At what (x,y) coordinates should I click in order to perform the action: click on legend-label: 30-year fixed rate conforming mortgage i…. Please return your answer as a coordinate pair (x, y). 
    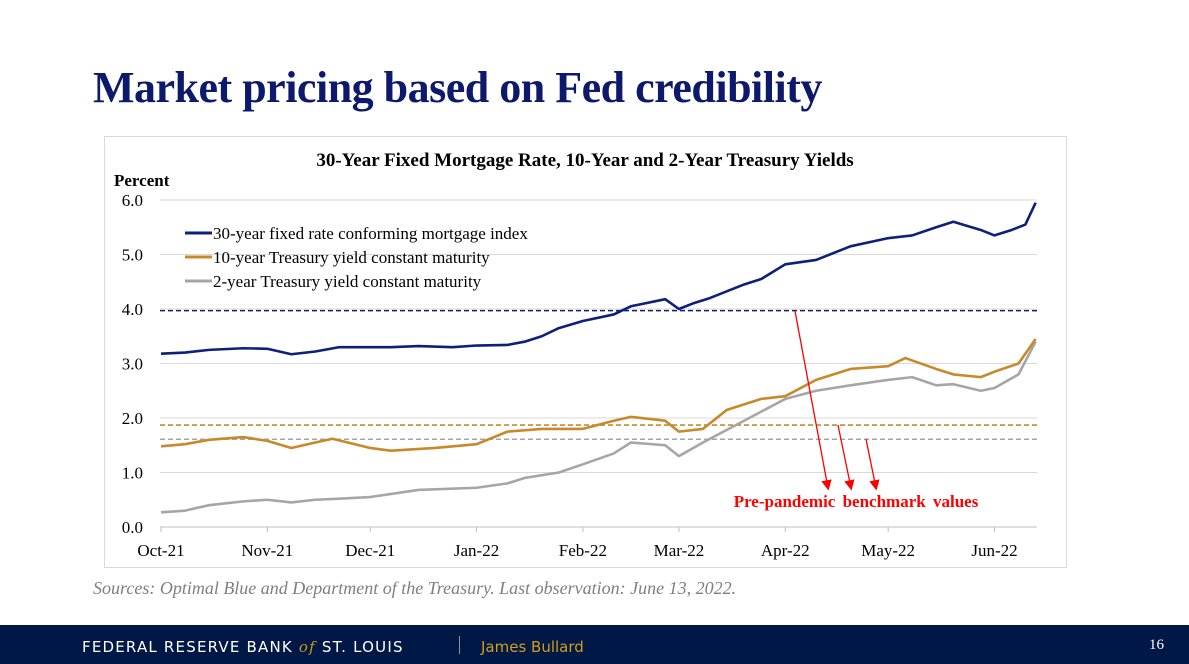
    Looking at the image, I should click on (370, 233).